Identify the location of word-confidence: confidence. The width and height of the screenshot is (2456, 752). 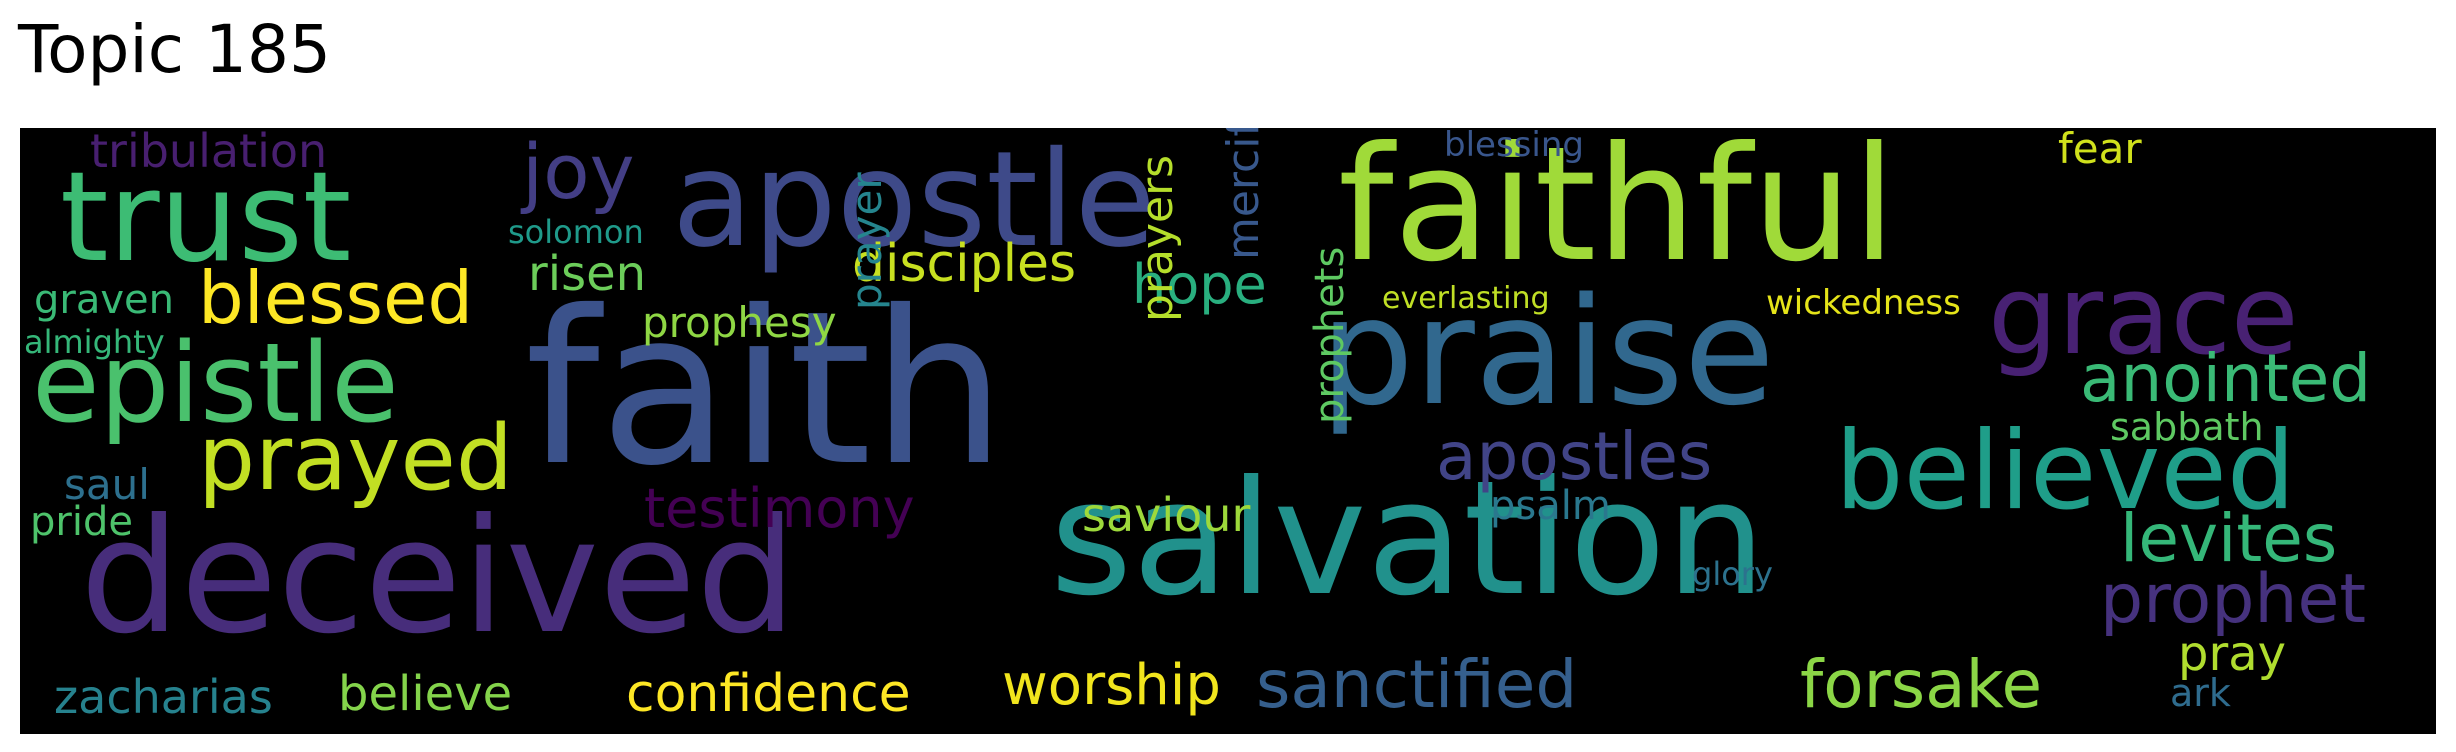
(768, 694).